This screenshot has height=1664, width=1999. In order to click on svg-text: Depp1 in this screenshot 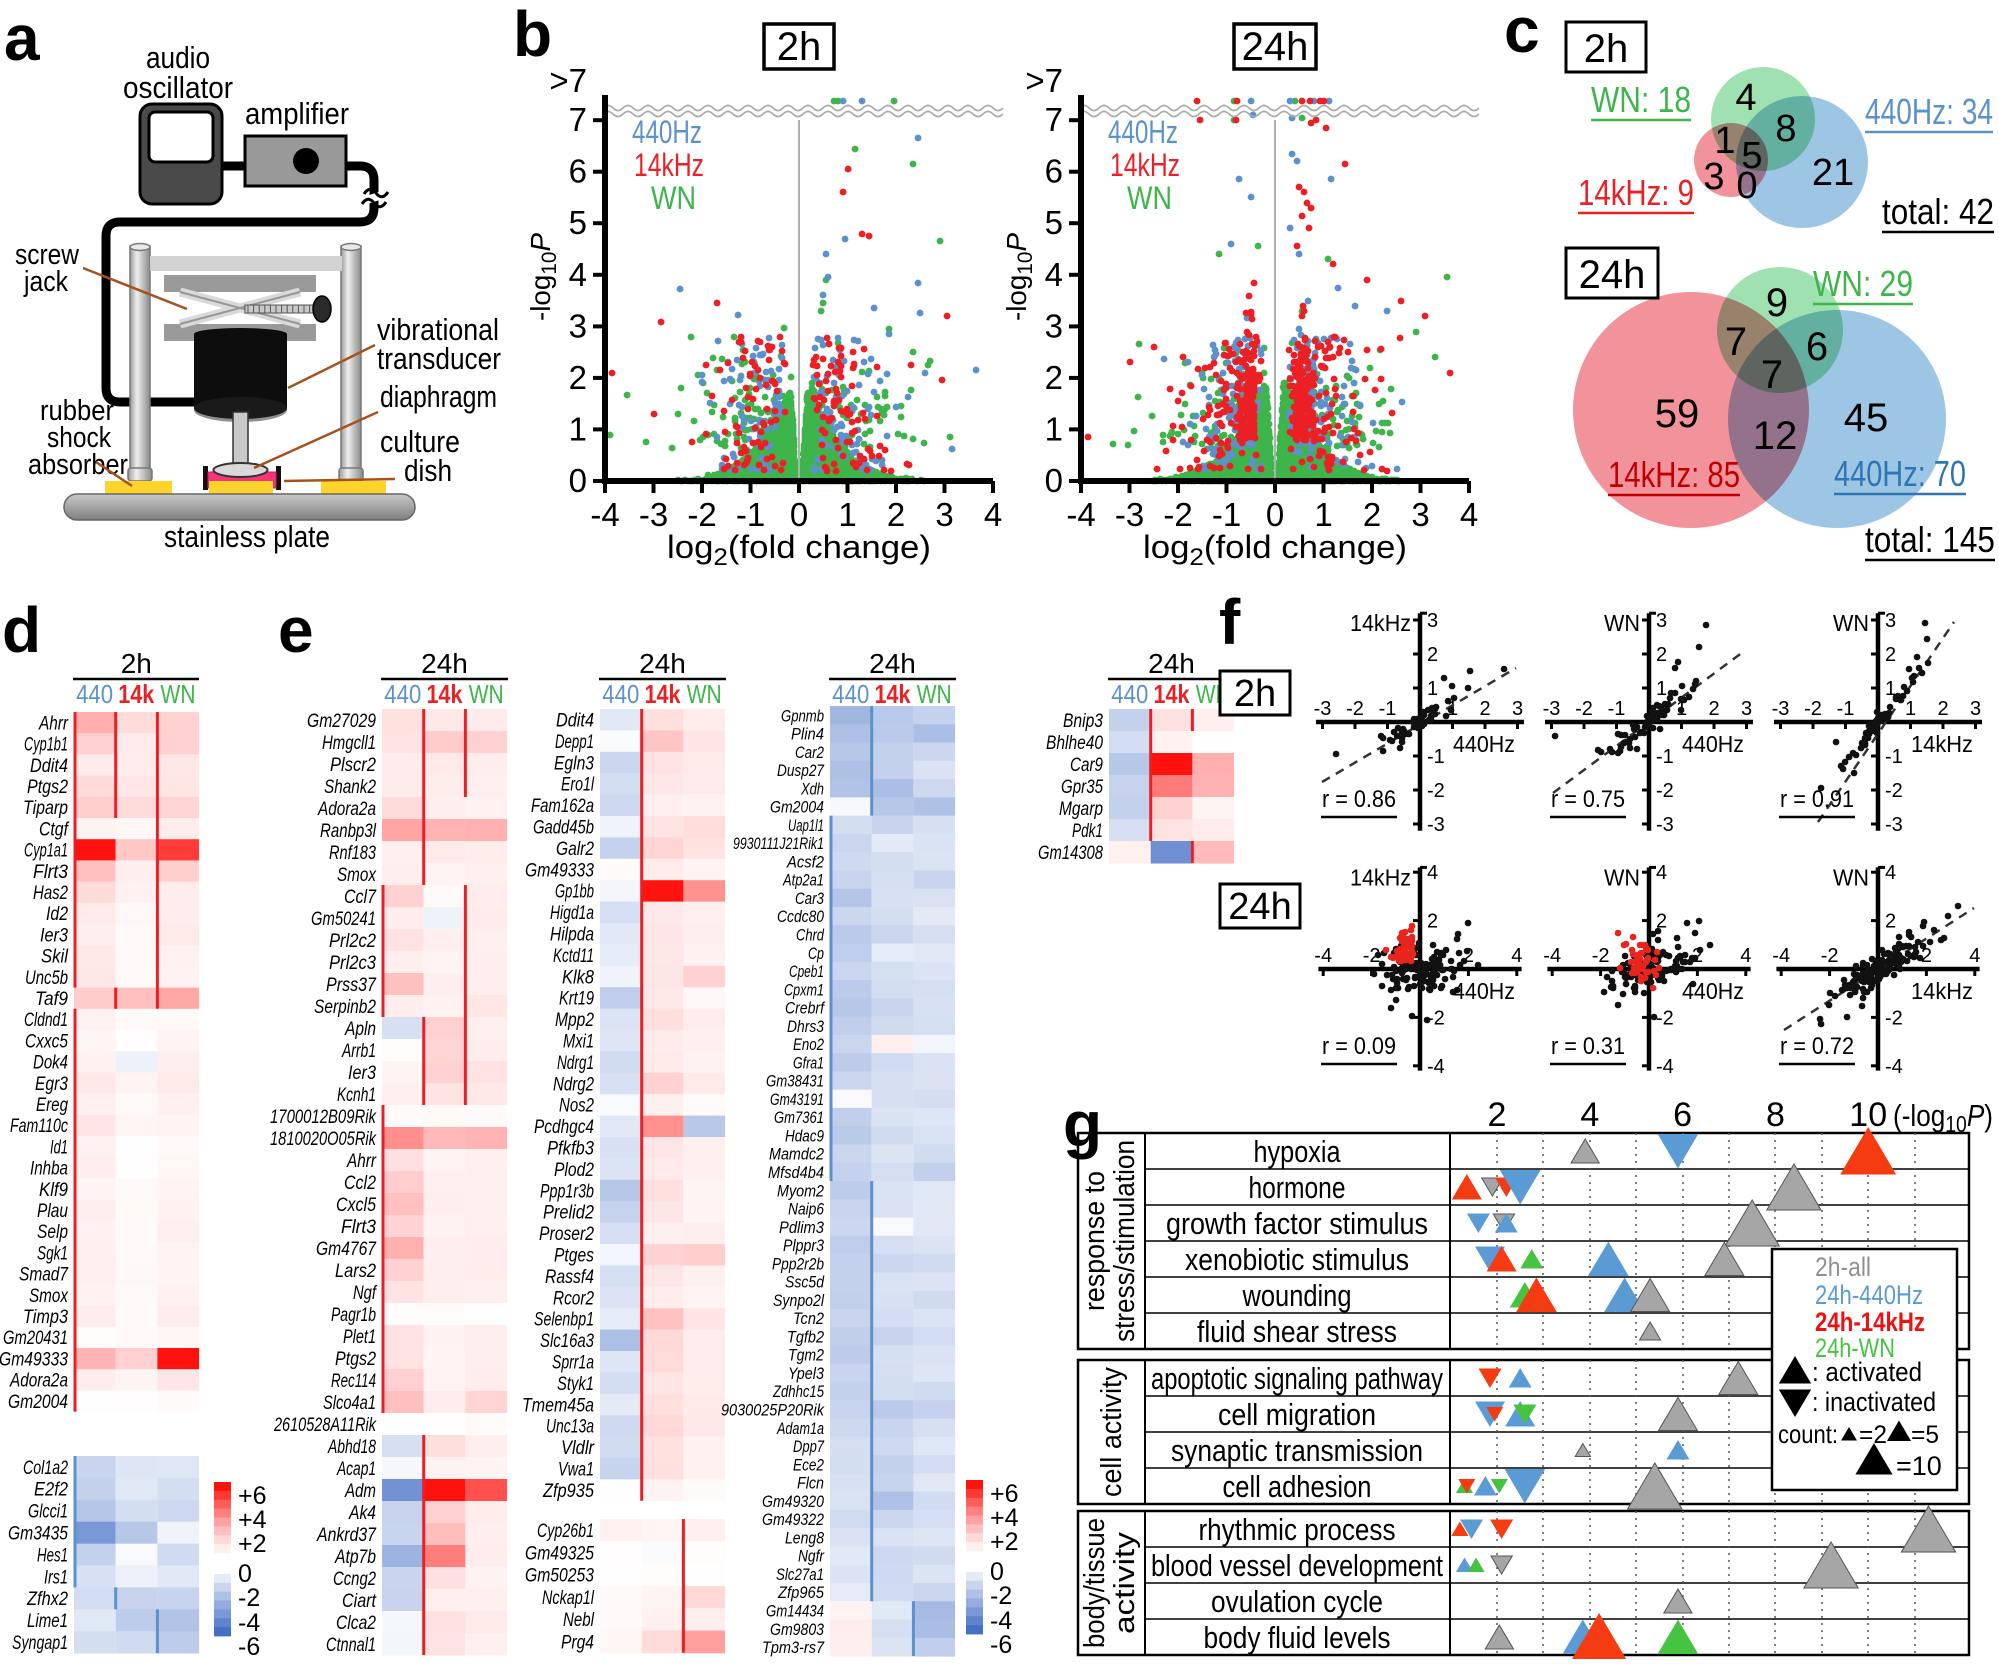, I will do `click(574, 742)`.